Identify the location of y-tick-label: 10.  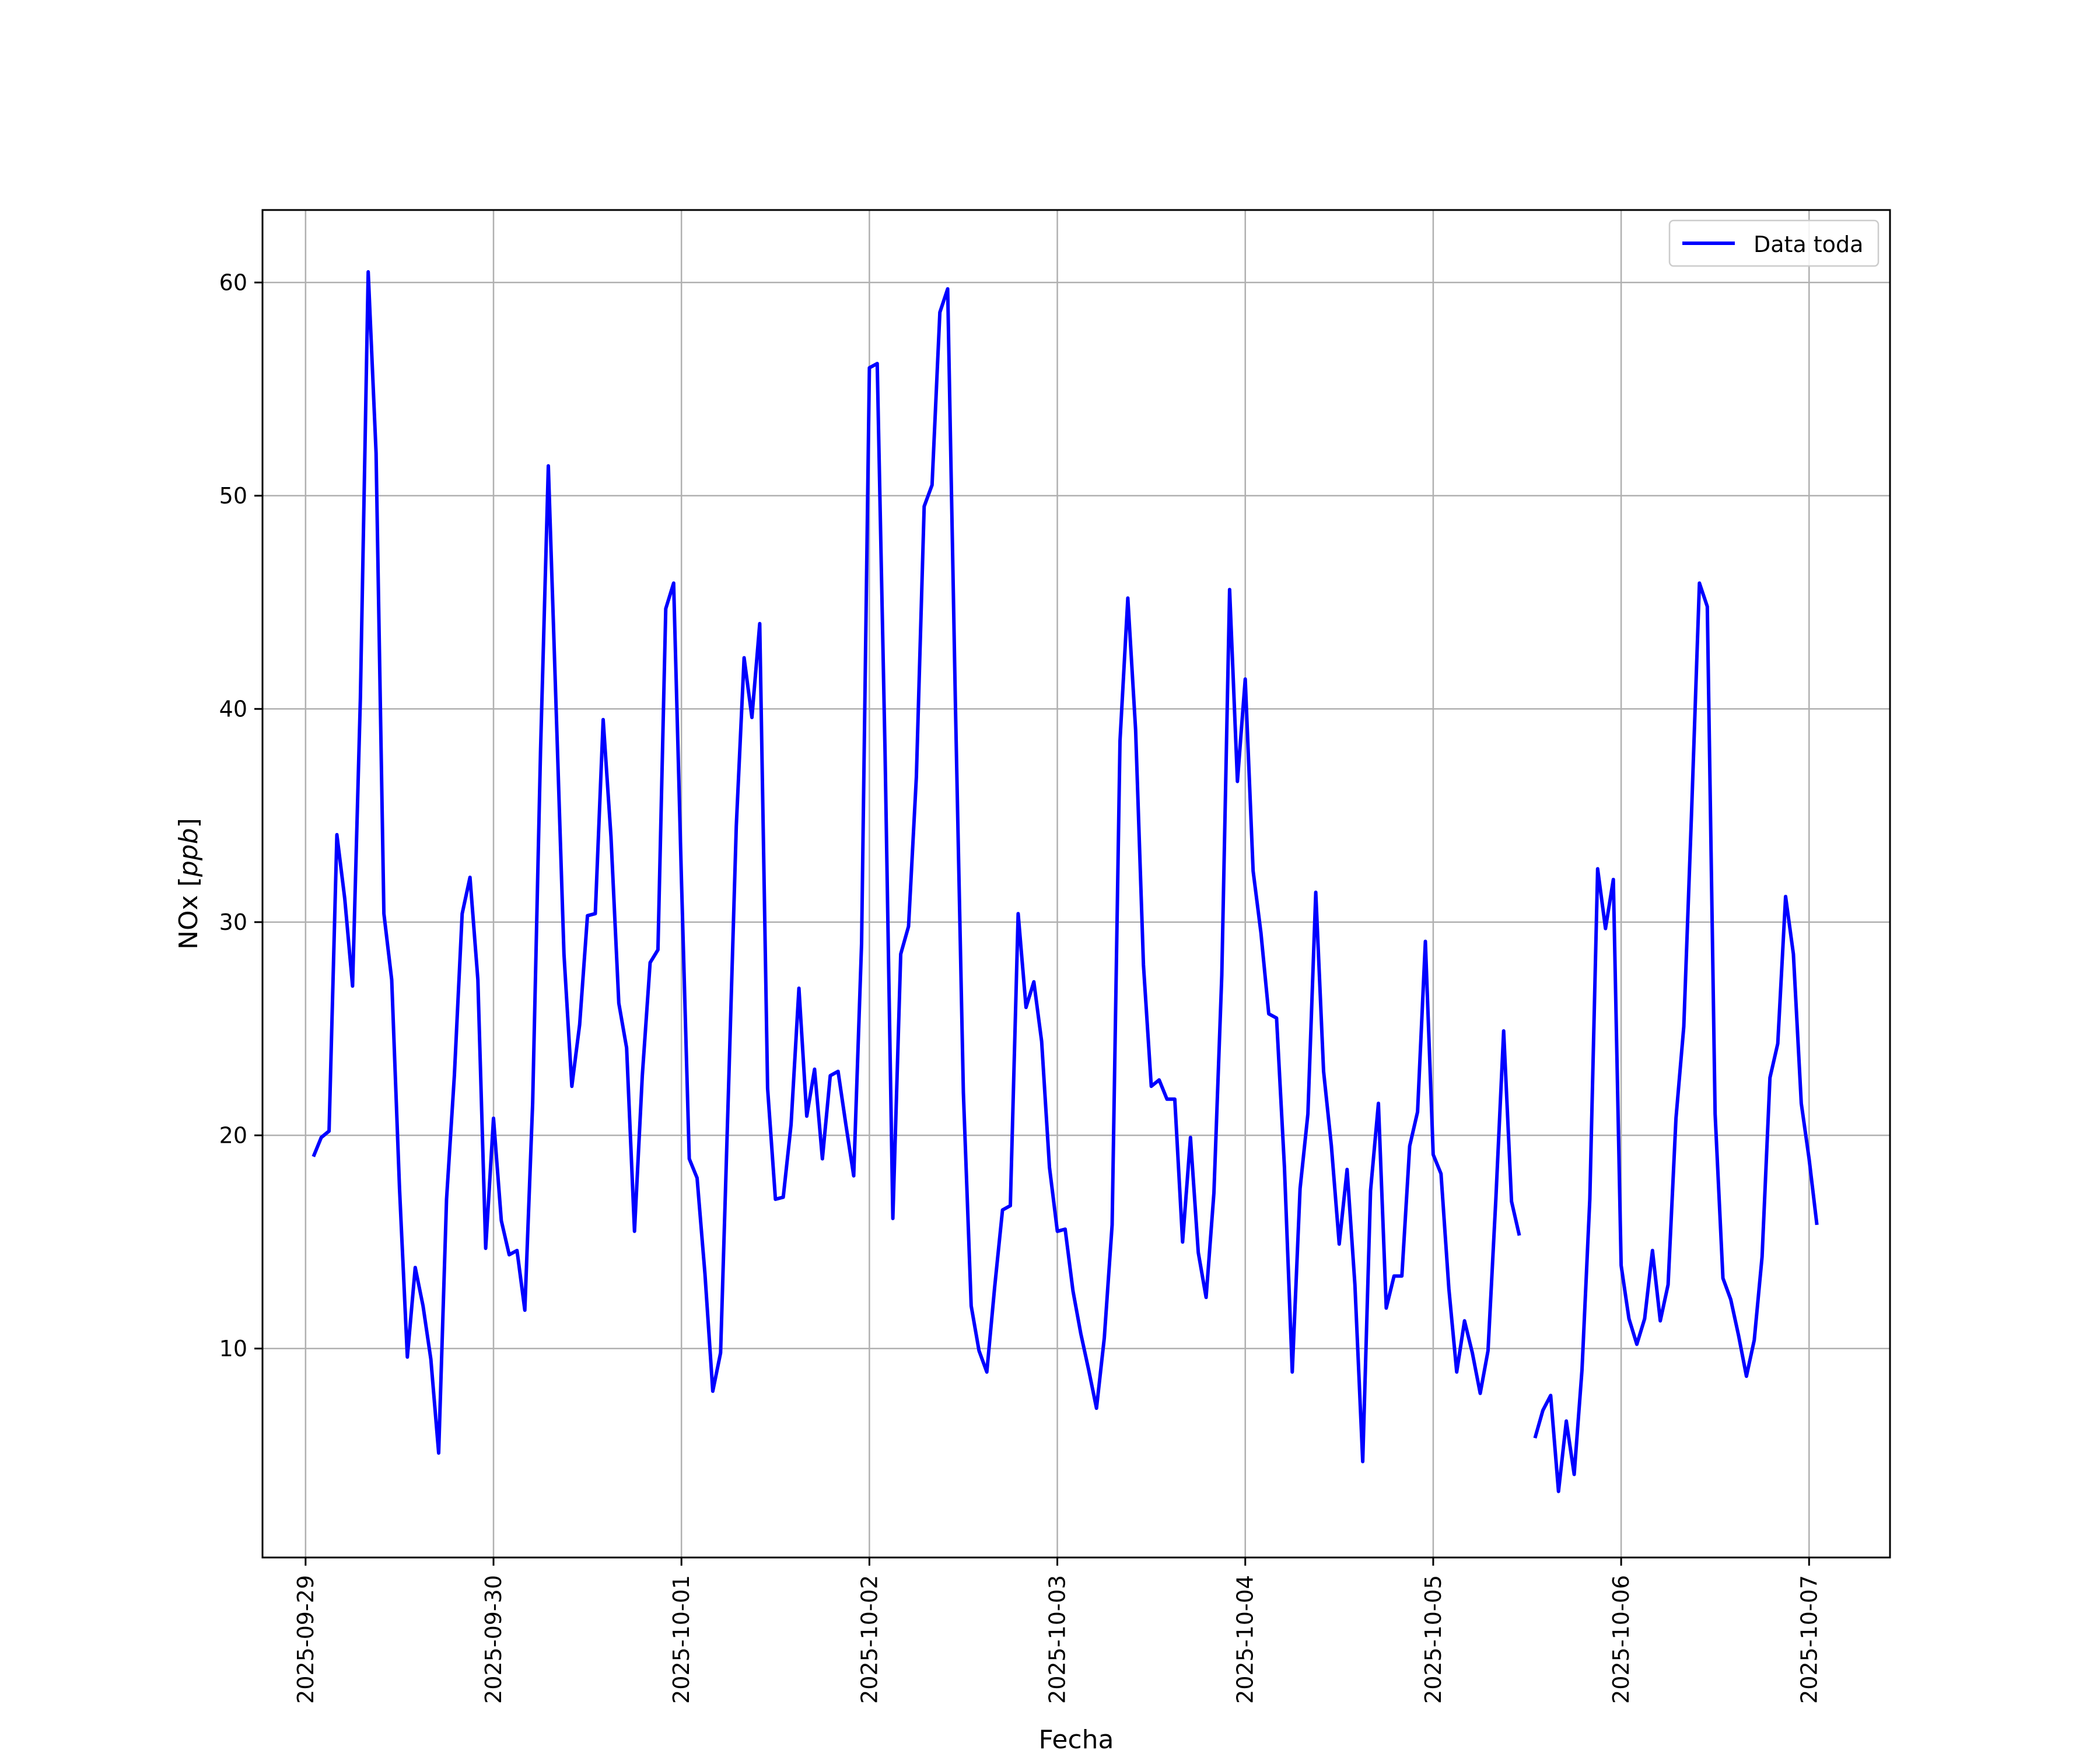
(233, 1349).